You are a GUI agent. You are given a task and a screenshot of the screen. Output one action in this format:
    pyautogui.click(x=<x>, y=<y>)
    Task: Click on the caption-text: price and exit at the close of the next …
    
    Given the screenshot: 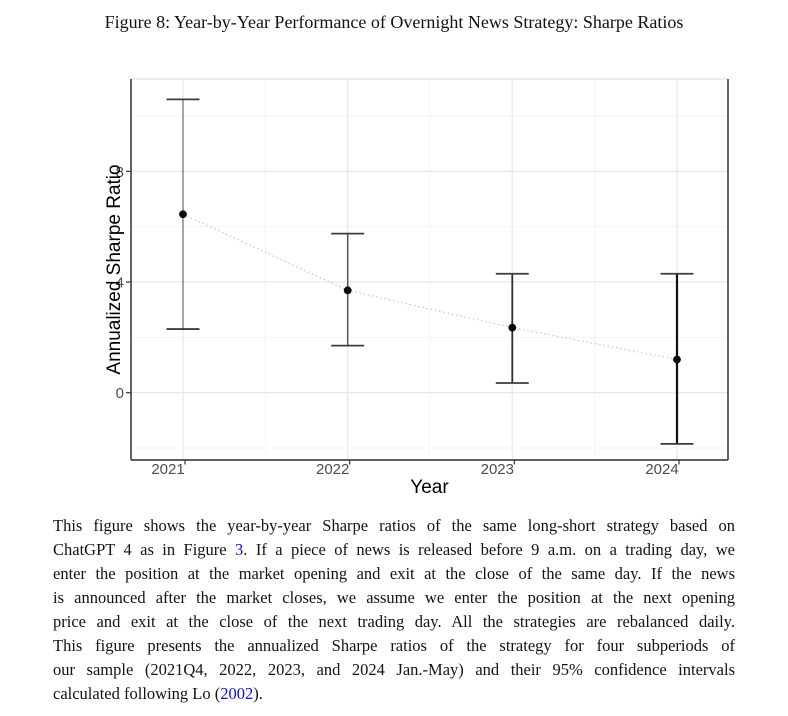 What is the action you would take?
    pyautogui.click(x=394, y=621)
    